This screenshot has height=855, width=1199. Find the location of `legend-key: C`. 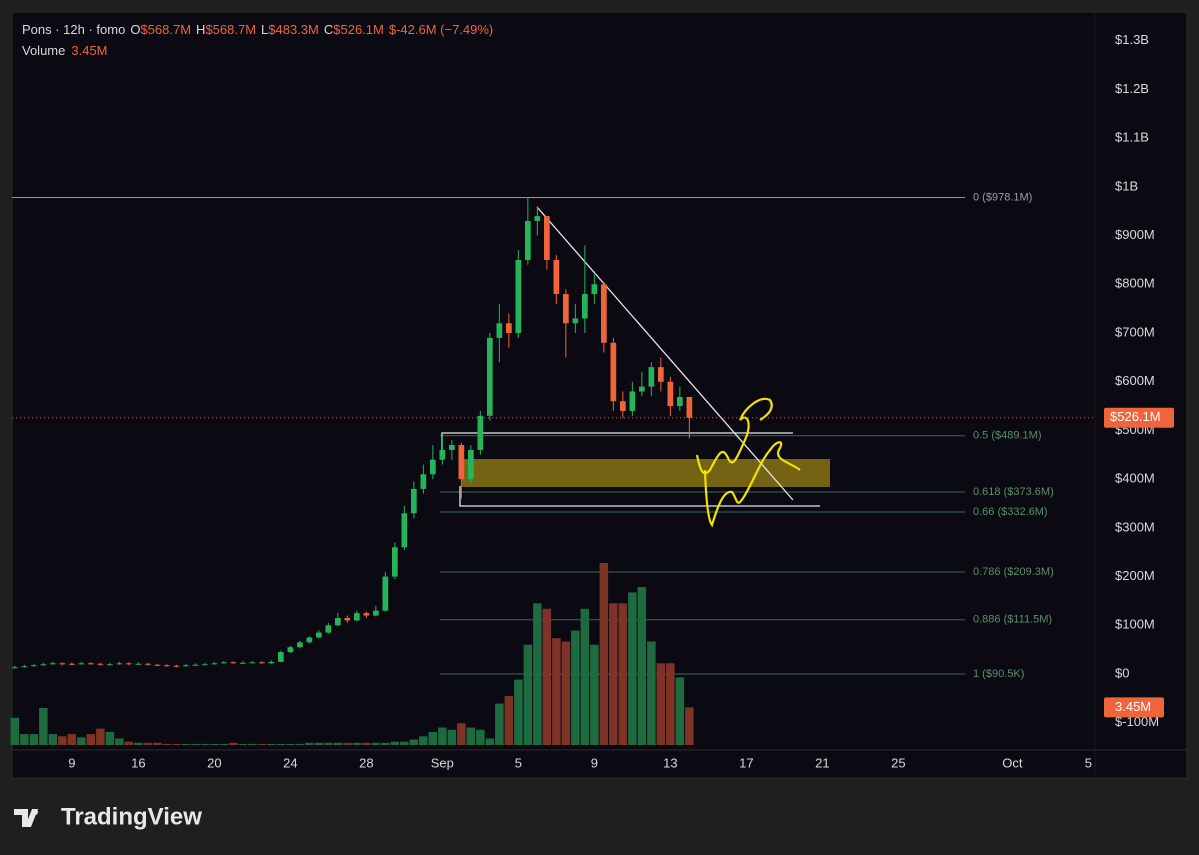

legend-key: C is located at coordinates (328, 29).